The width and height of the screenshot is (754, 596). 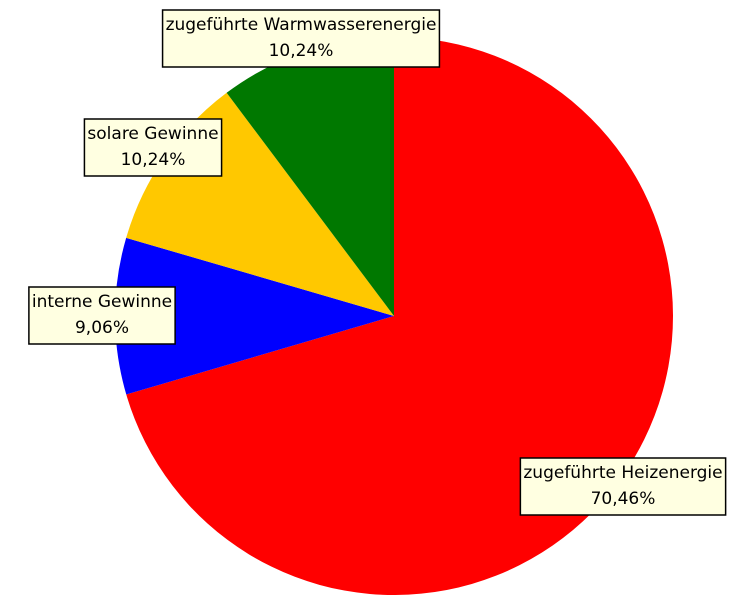 I want to click on slice-label: interne Gewinne, so click(x=102, y=302).